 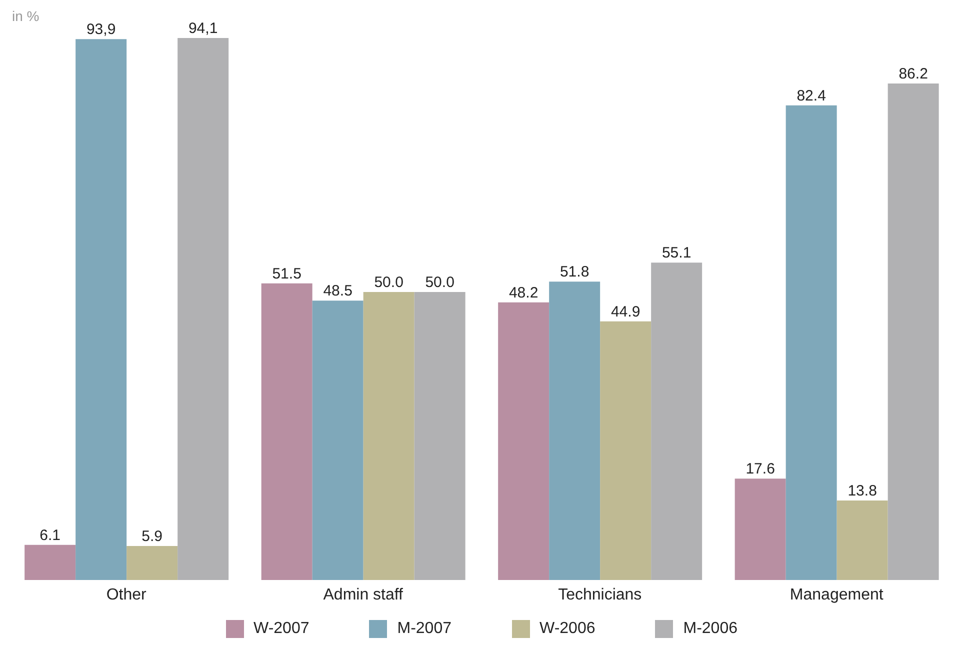 What do you see at coordinates (101, 29) in the screenshot?
I see `data-label: 93,9` at bounding box center [101, 29].